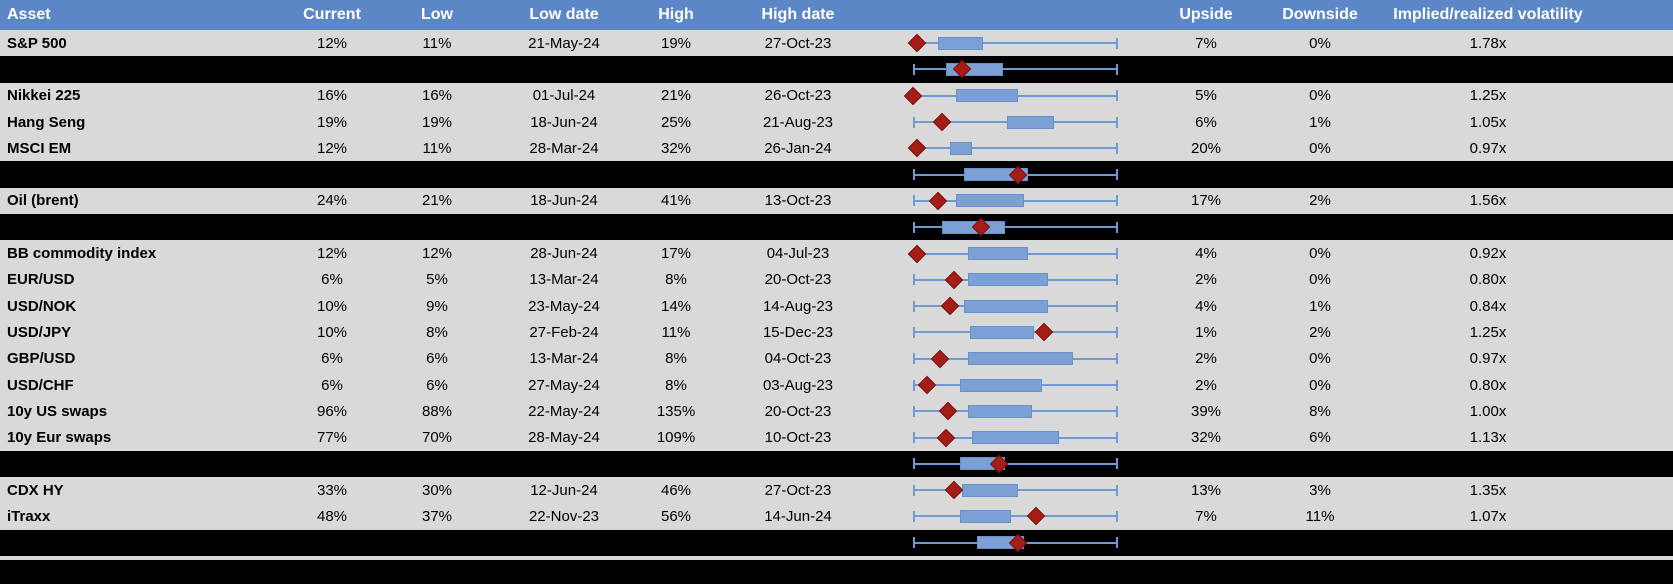 The image size is (1673, 584). What do you see at coordinates (332, 490) in the screenshot?
I see `current-cell: 33%` at bounding box center [332, 490].